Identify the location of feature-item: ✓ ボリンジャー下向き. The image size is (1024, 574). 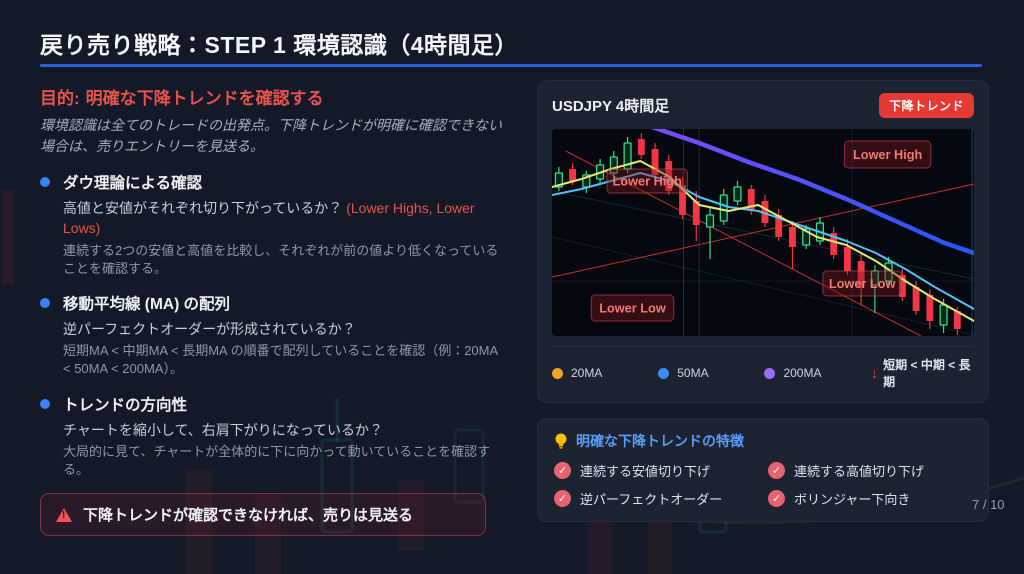
(870, 498).